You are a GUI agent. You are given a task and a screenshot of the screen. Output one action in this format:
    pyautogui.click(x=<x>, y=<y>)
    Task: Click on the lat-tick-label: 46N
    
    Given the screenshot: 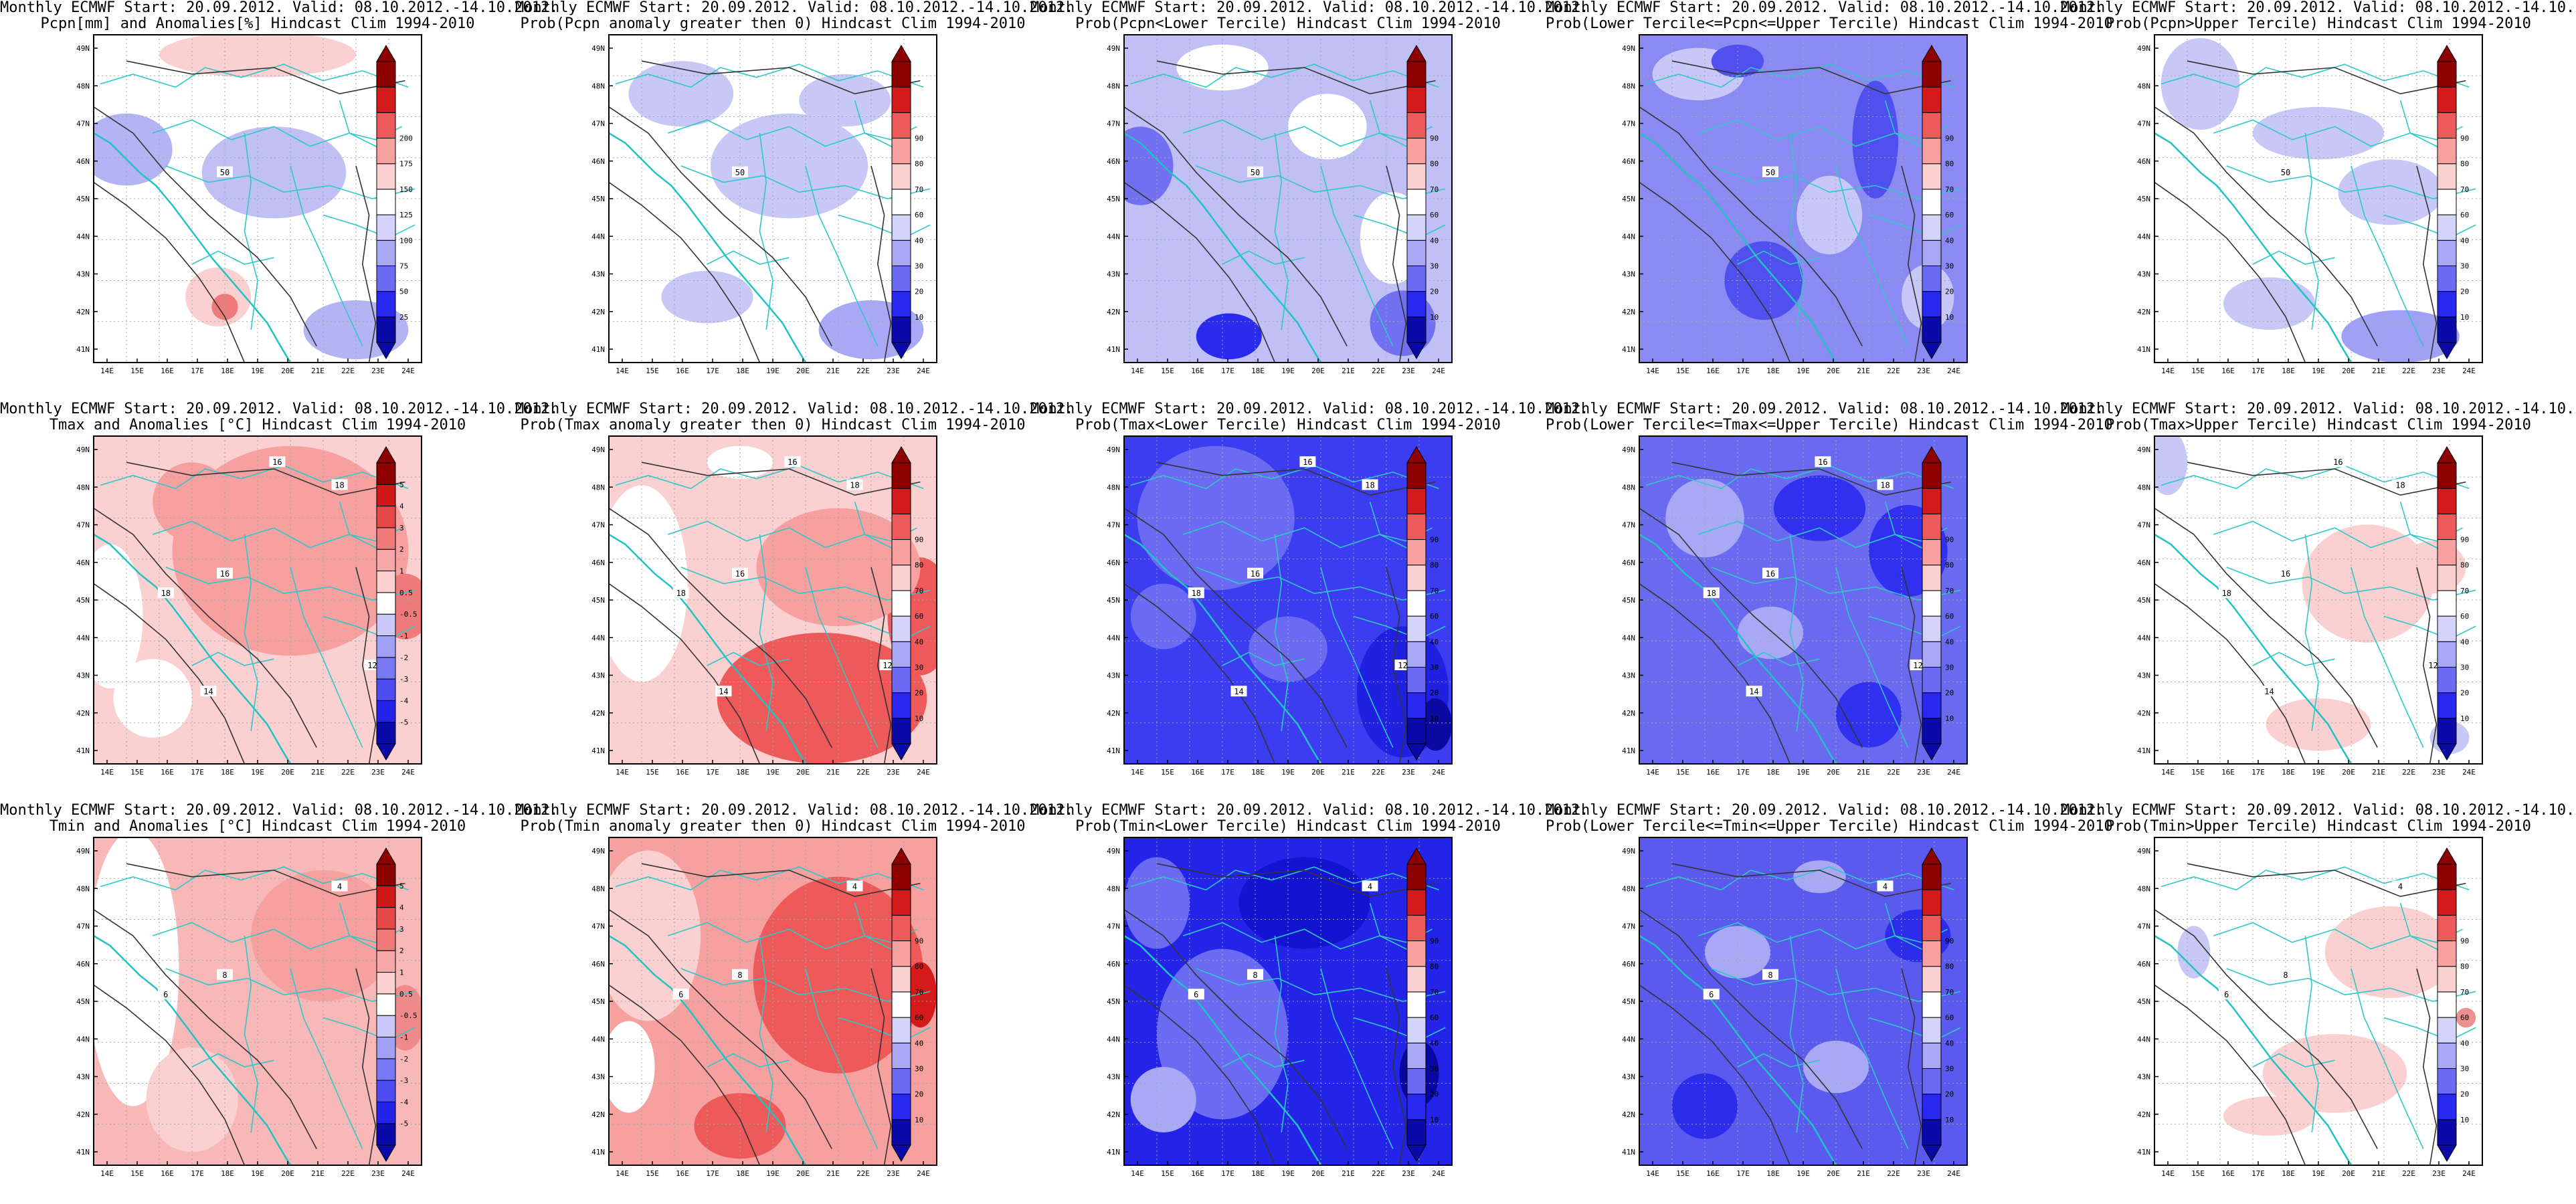 What is the action you would take?
    pyautogui.click(x=1629, y=964)
    